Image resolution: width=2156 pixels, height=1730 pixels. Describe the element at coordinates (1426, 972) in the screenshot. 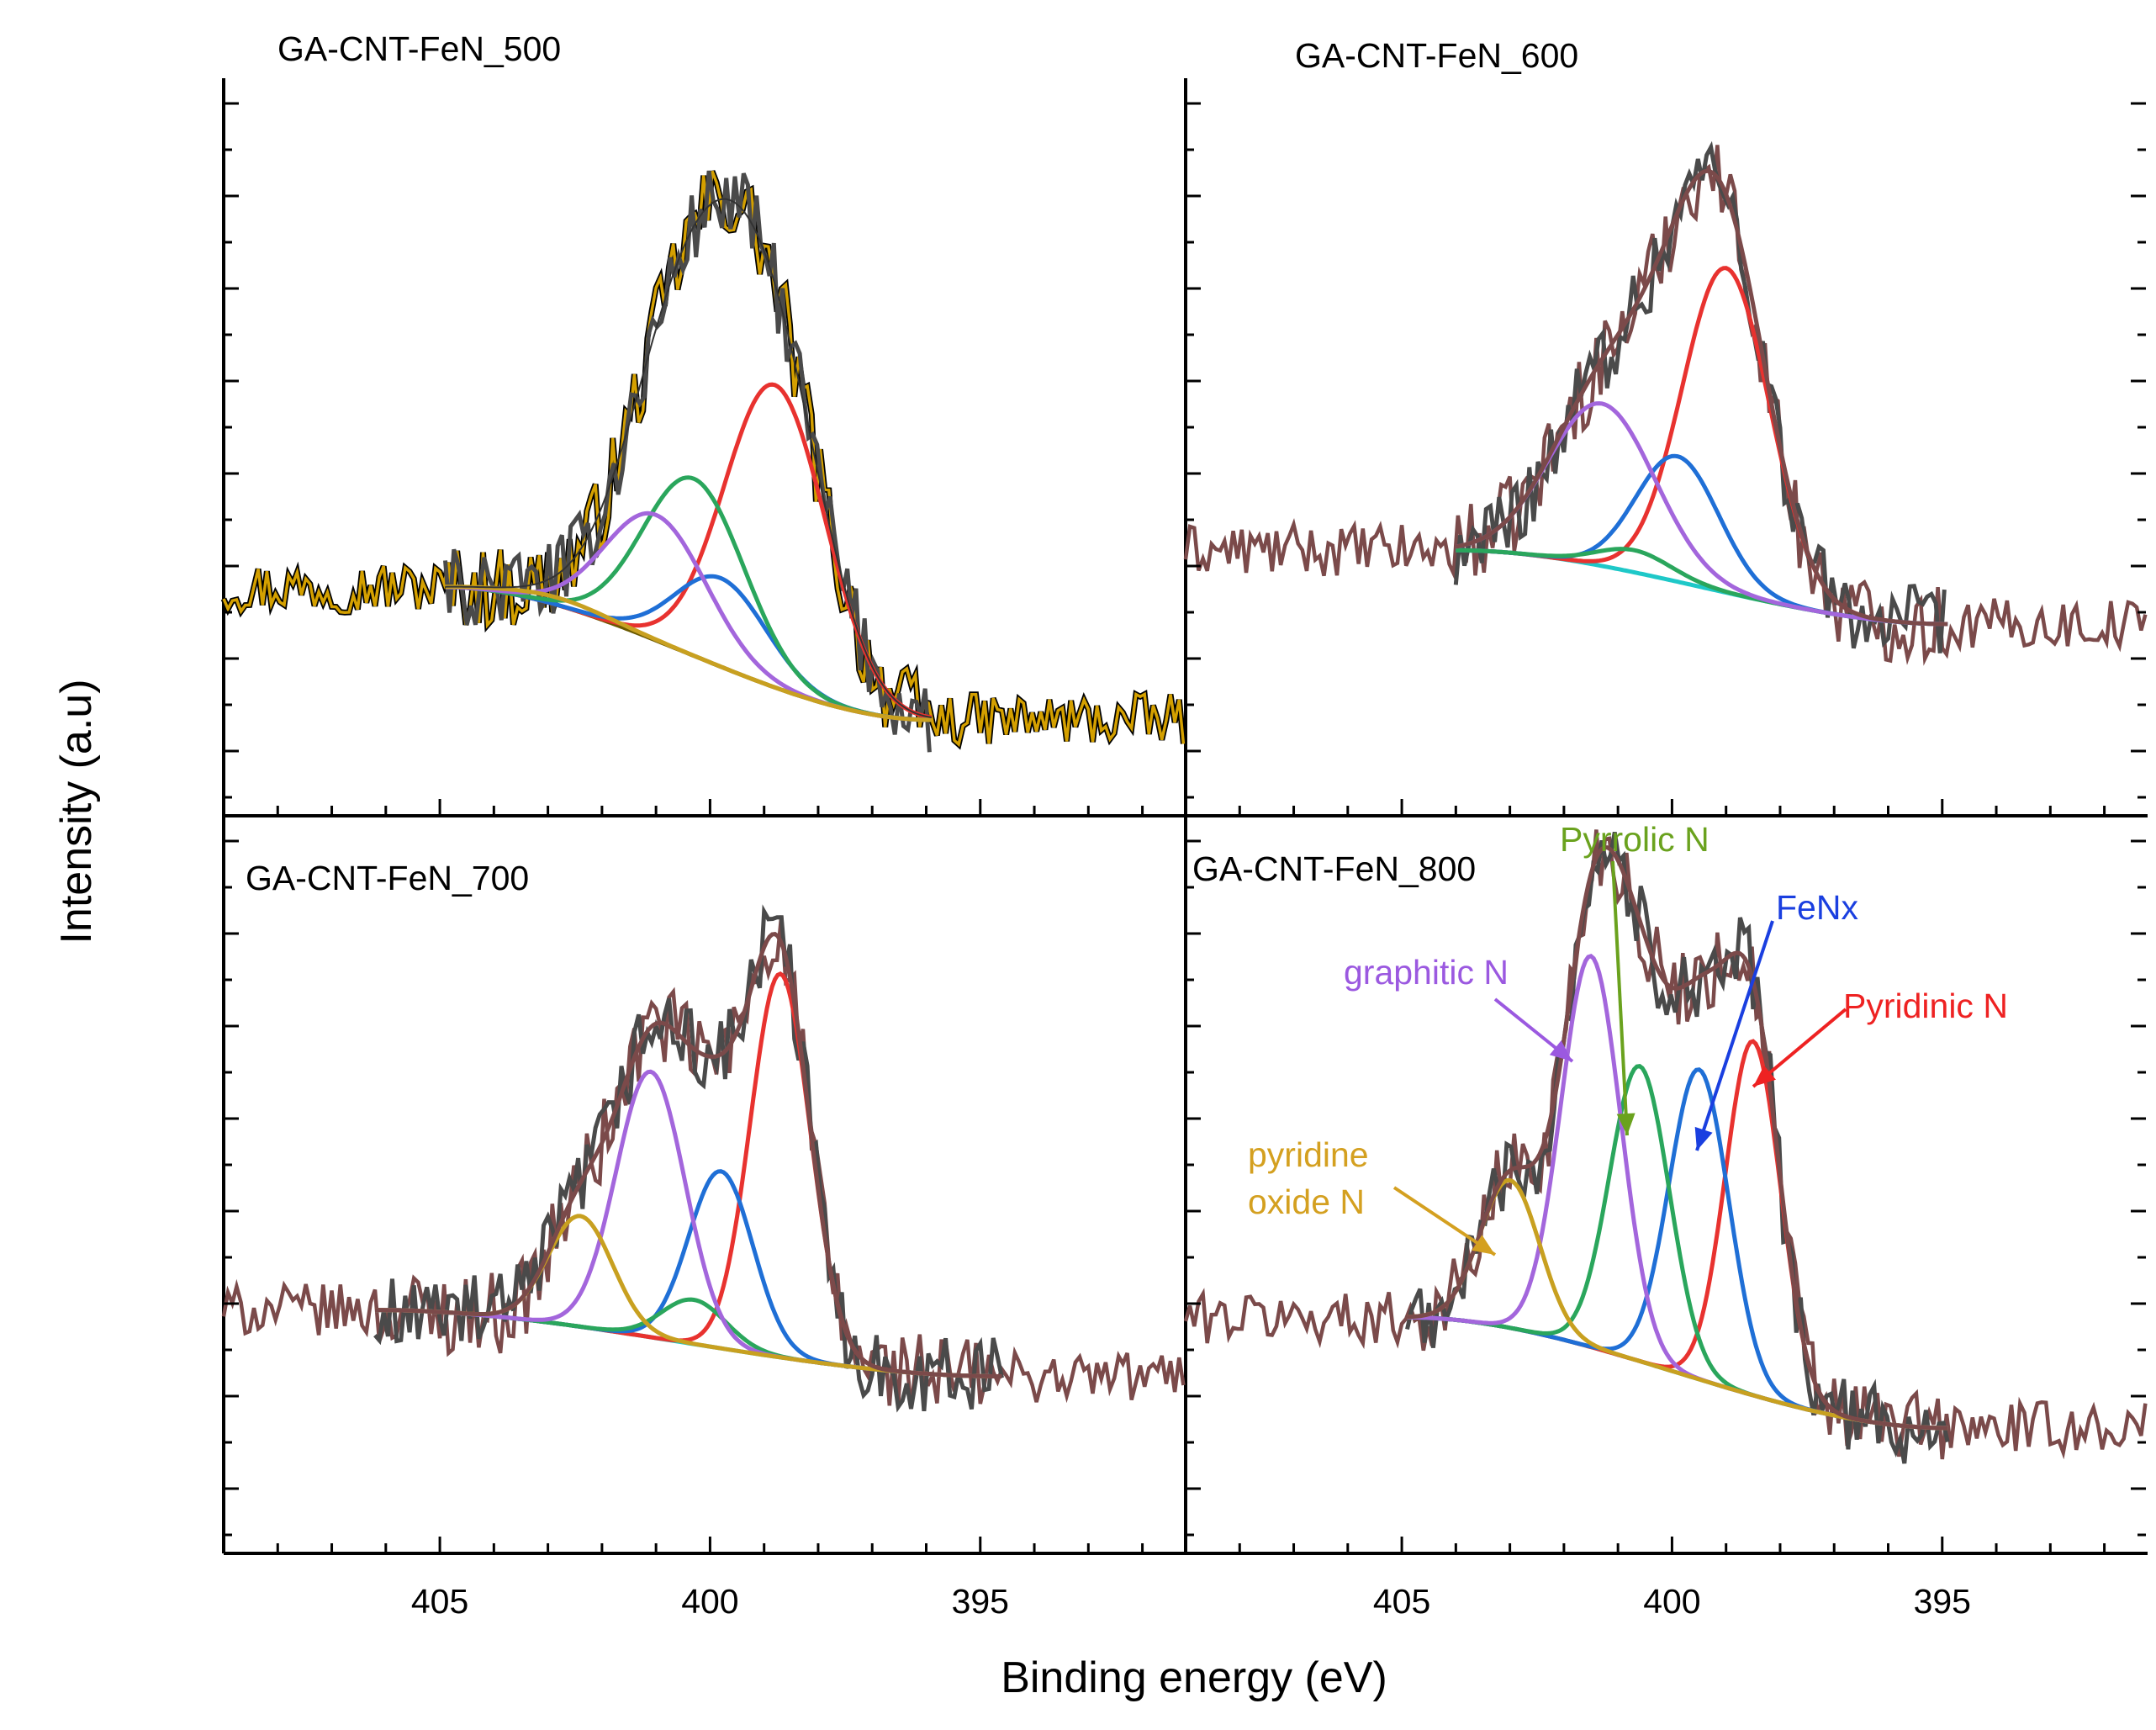

I see `annotation-graphitic: graphitic N` at that location.